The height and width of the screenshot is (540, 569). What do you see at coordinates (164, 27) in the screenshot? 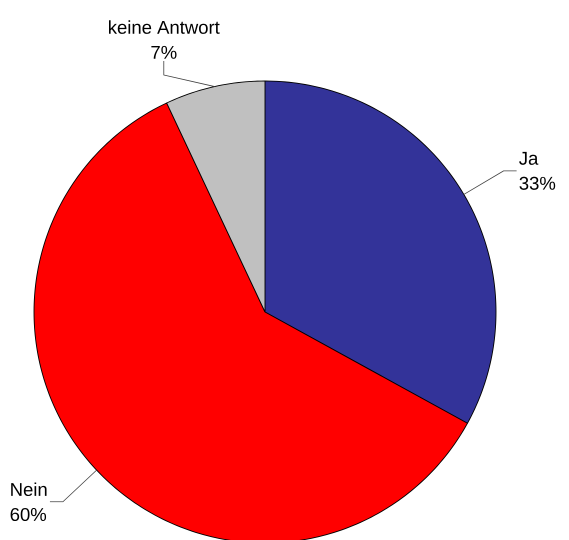
I see `slice-label: keine Antwort` at bounding box center [164, 27].